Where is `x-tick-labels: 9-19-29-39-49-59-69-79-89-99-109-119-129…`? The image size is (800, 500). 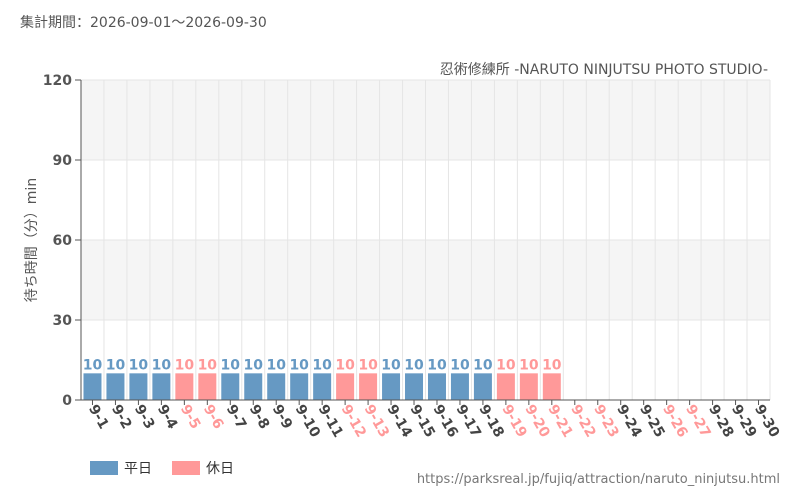 x-tick-labels: 9-19-29-39-49-59-69-79-89-99-109-119-129… is located at coordinates (434, 420).